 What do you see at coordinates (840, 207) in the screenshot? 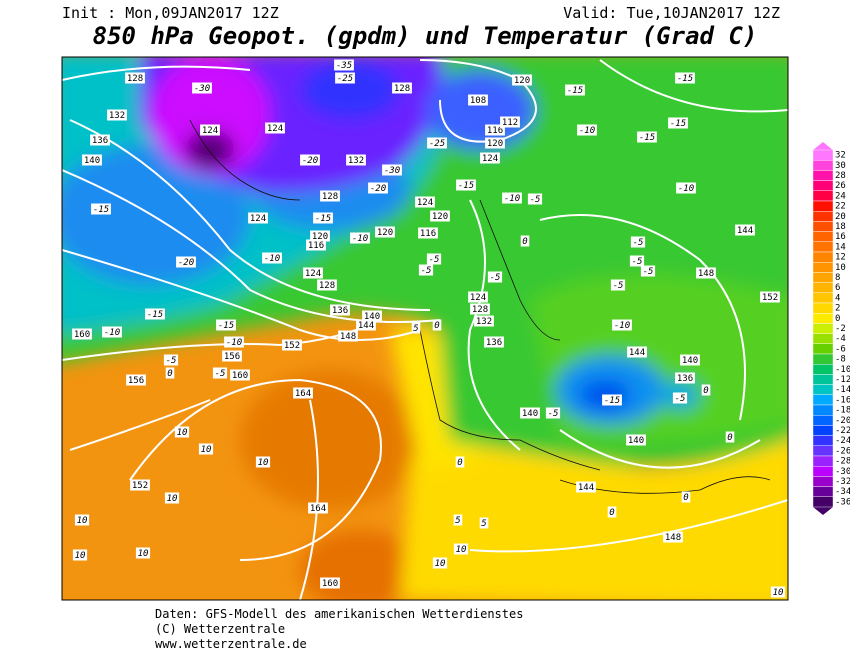
I see `colorbar-label: 22` at bounding box center [840, 207].